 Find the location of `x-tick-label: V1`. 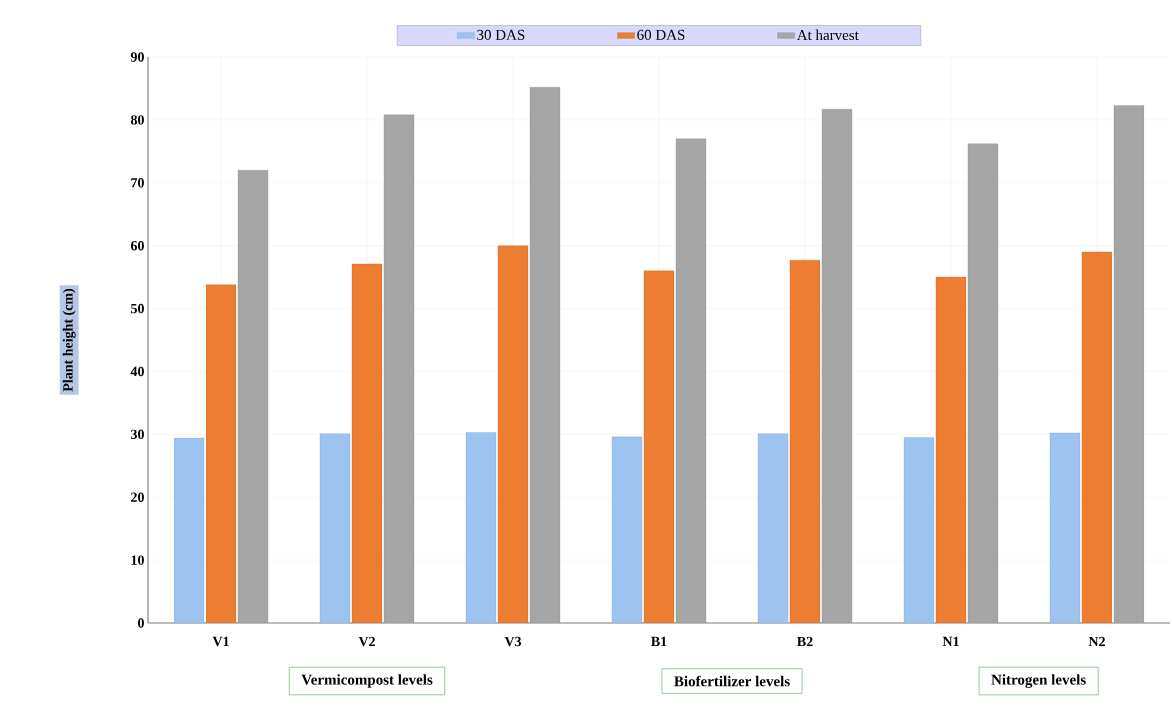

x-tick-label: V1 is located at coordinates (220, 641).